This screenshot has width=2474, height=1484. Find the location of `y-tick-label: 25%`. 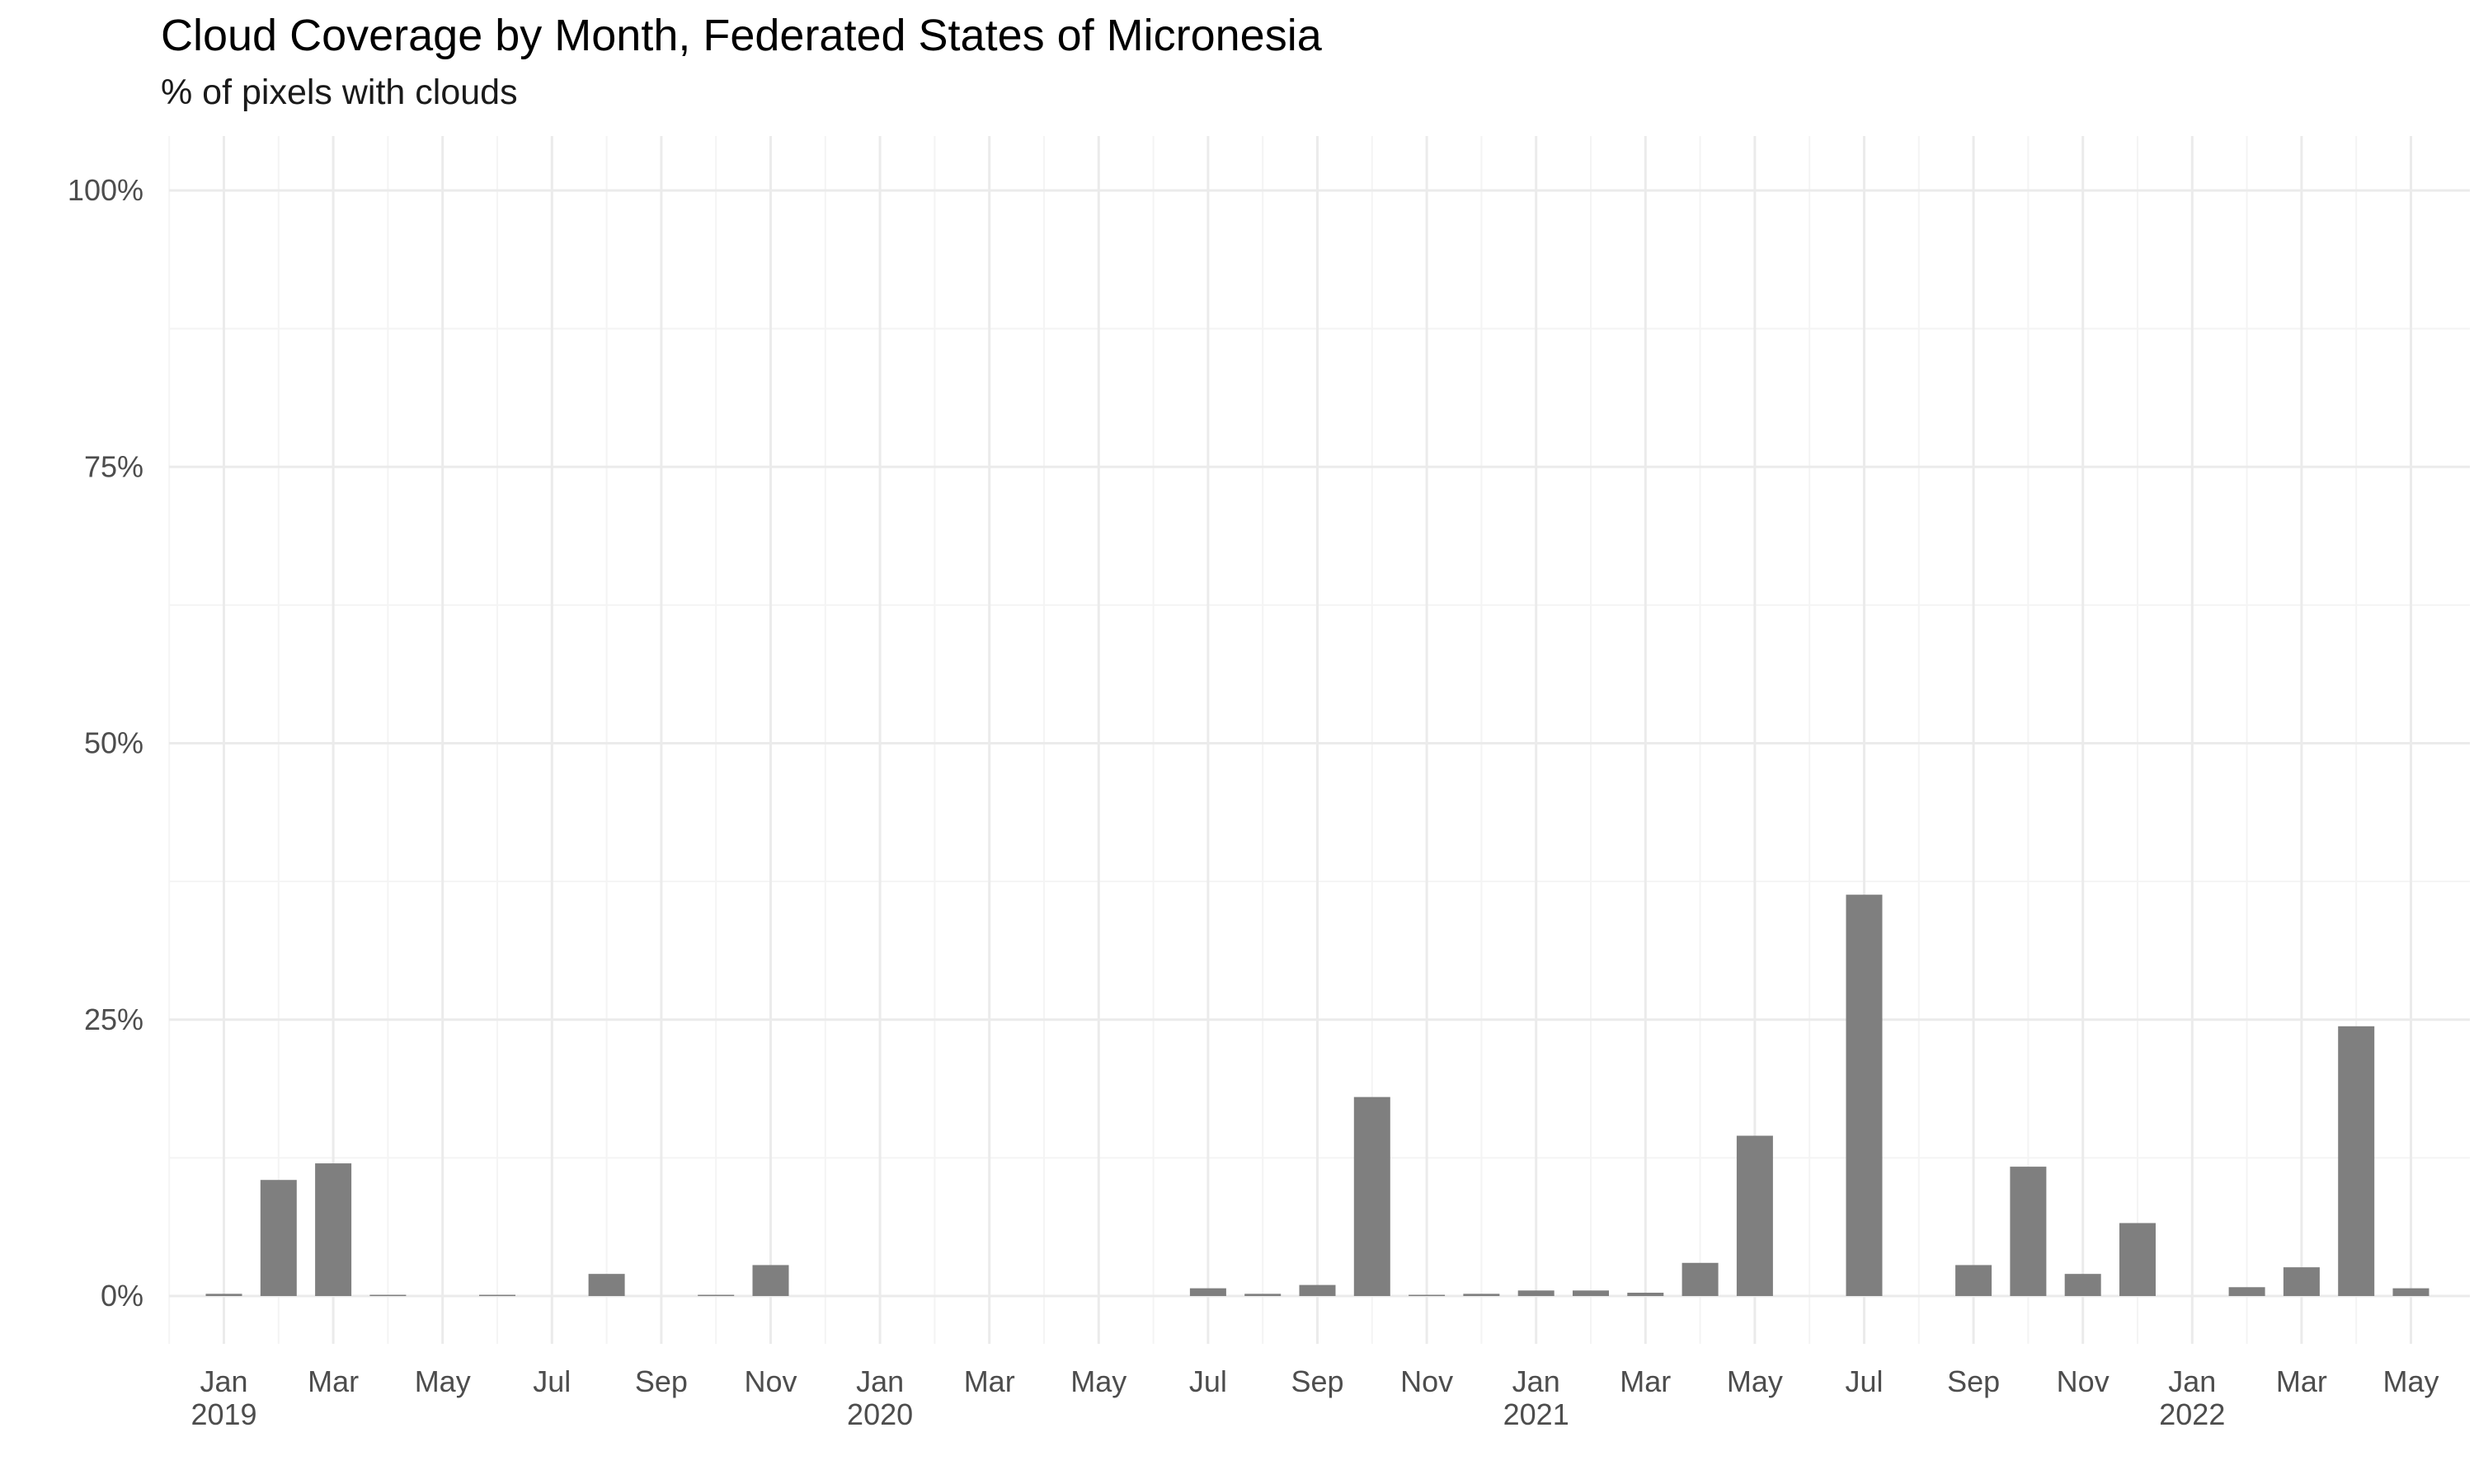

y-tick-label: 25% is located at coordinates (113, 1019).